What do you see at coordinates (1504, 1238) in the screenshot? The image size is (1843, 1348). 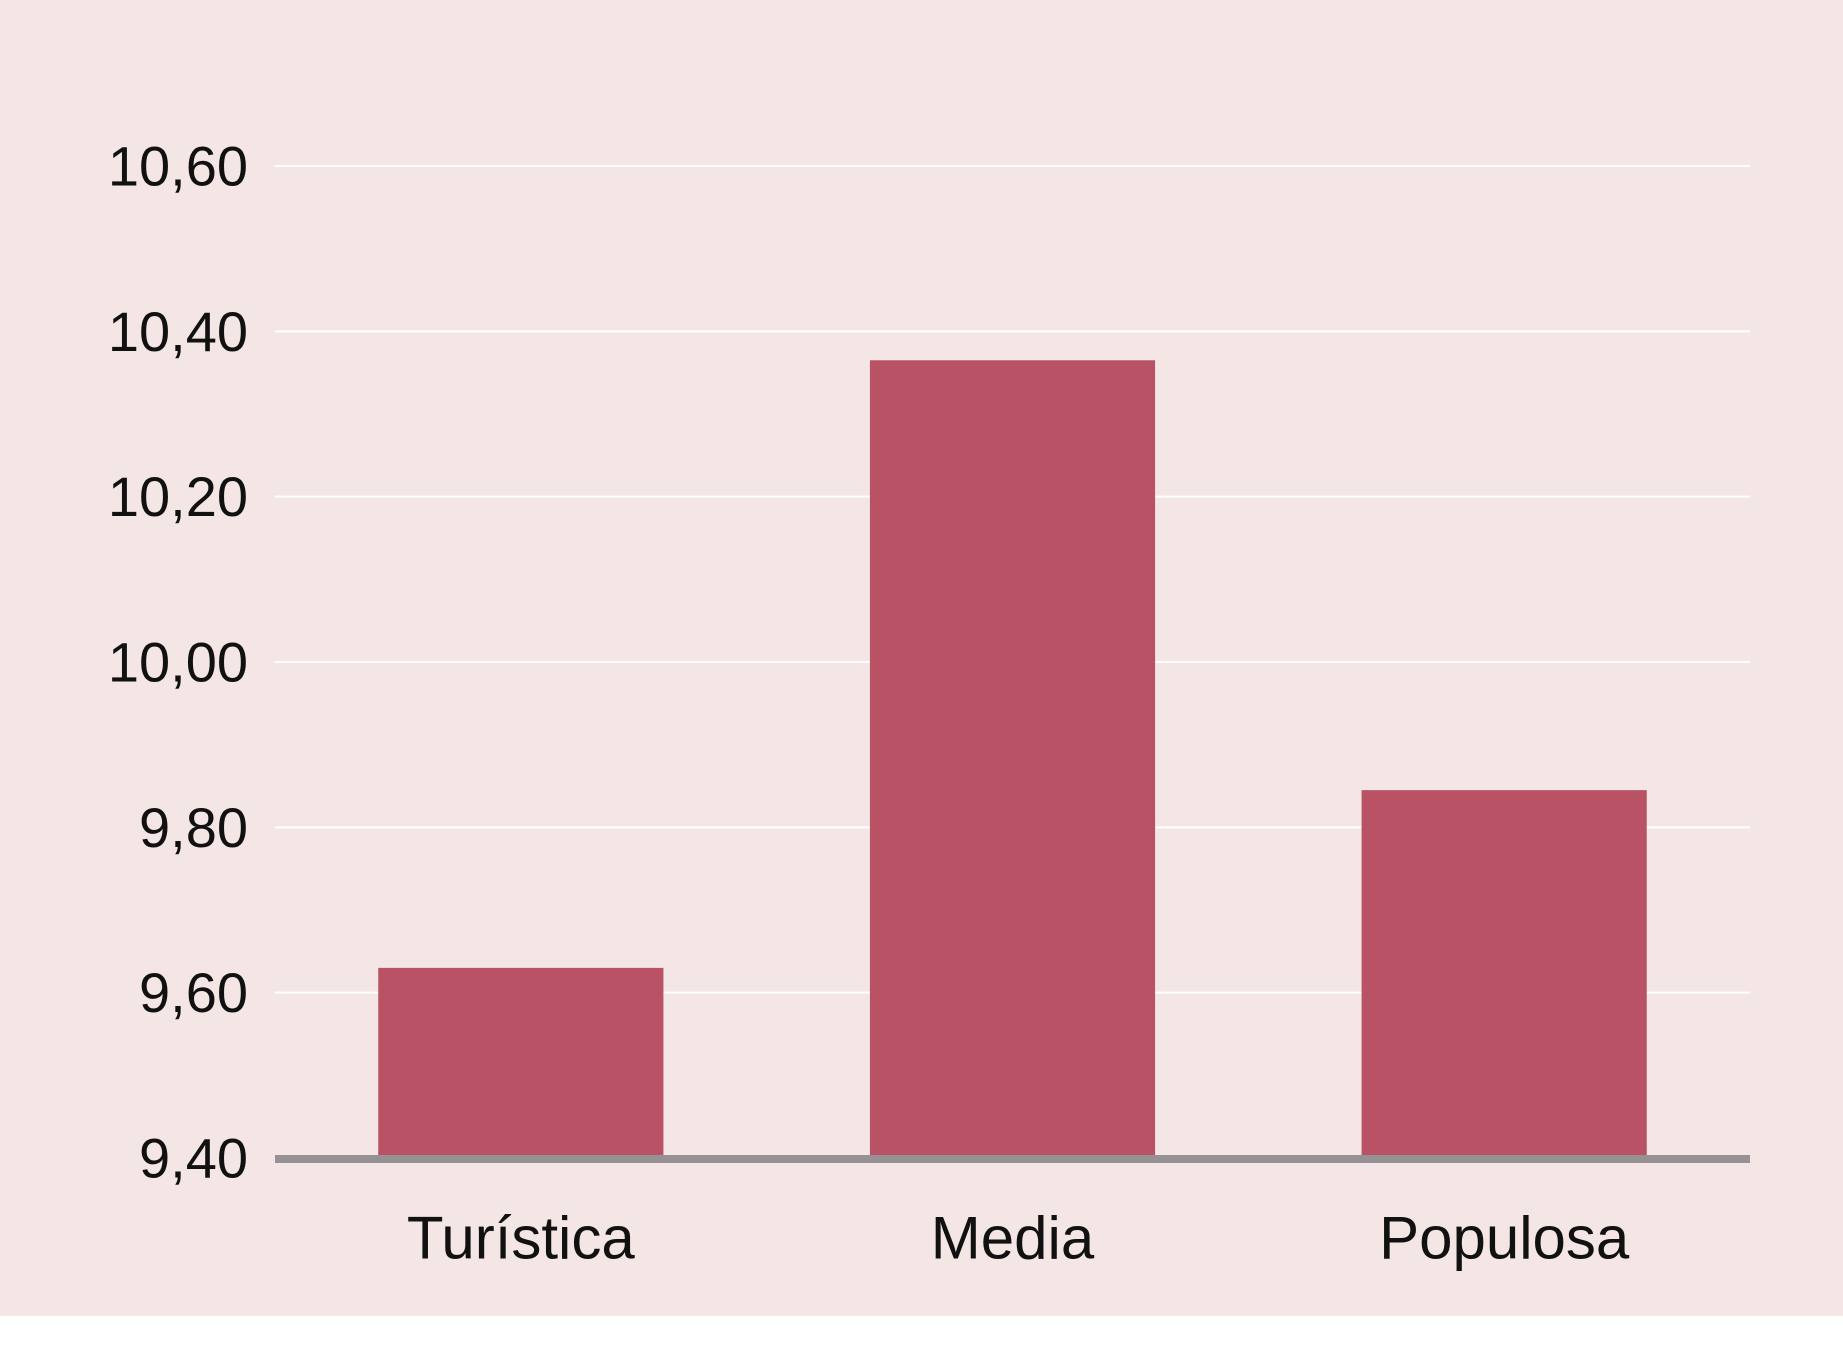 I see `x-category-label: Populosa` at bounding box center [1504, 1238].